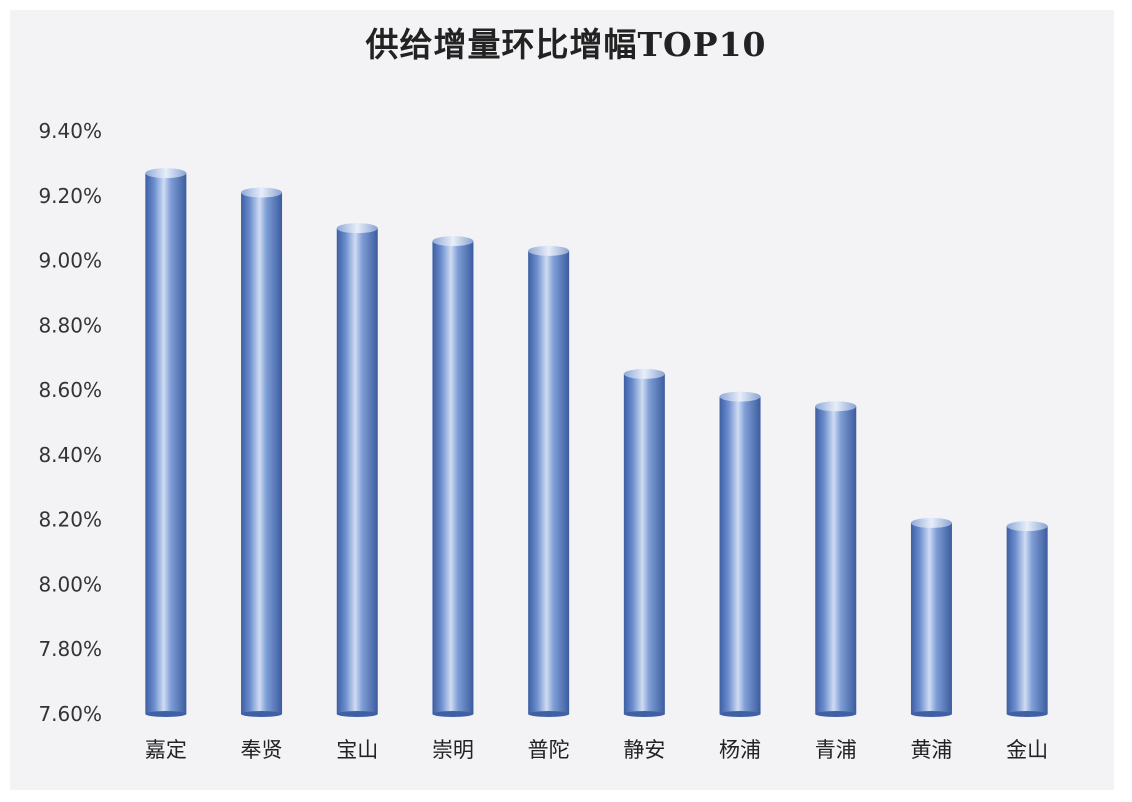 Image resolution: width=1132 pixels, height=802 pixels. Describe the element at coordinates (836, 750) in the screenshot. I see `x-category-label: 青浦` at that location.